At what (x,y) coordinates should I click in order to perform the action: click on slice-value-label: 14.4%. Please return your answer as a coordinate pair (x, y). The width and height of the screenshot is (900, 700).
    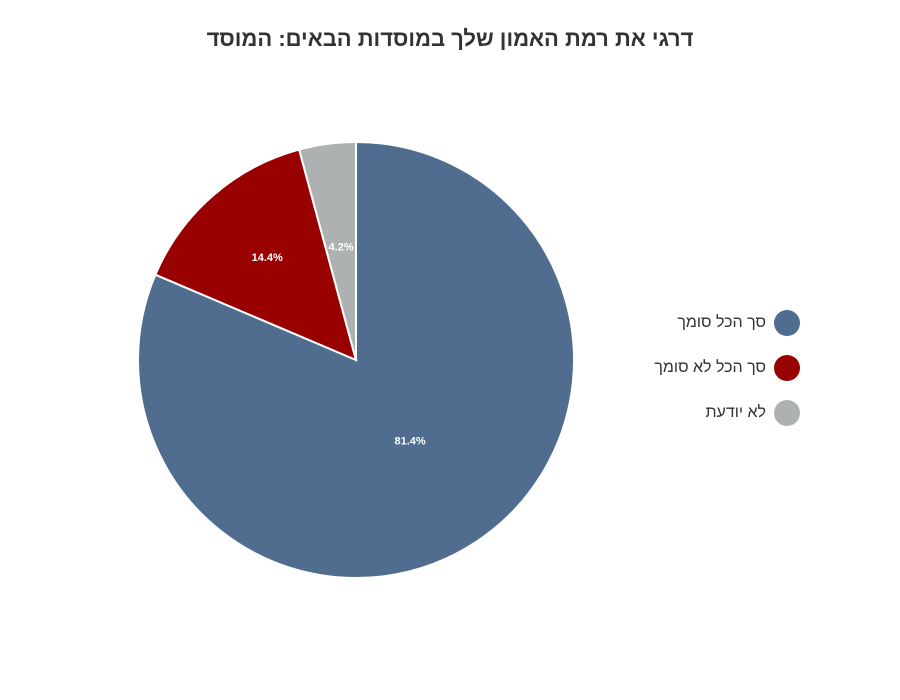
    Looking at the image, I should click on (267, 258).